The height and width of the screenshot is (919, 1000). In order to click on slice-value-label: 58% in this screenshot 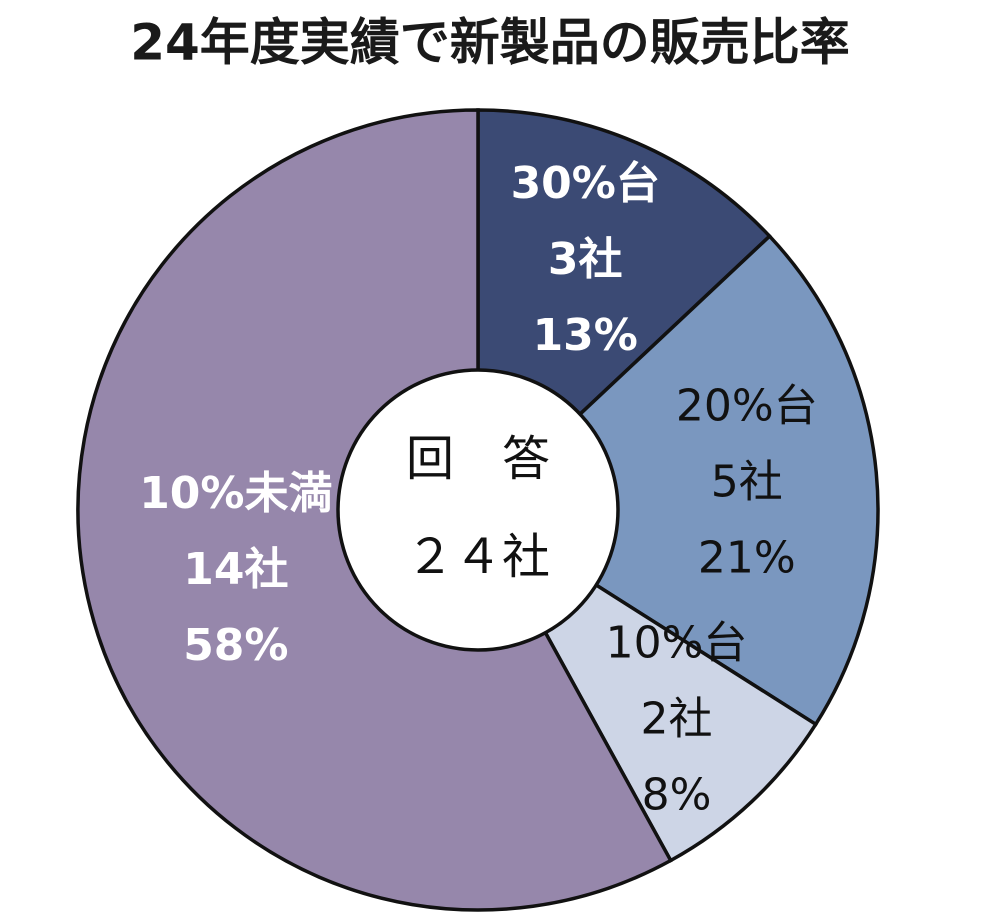, I will do `click(235, 645)`.